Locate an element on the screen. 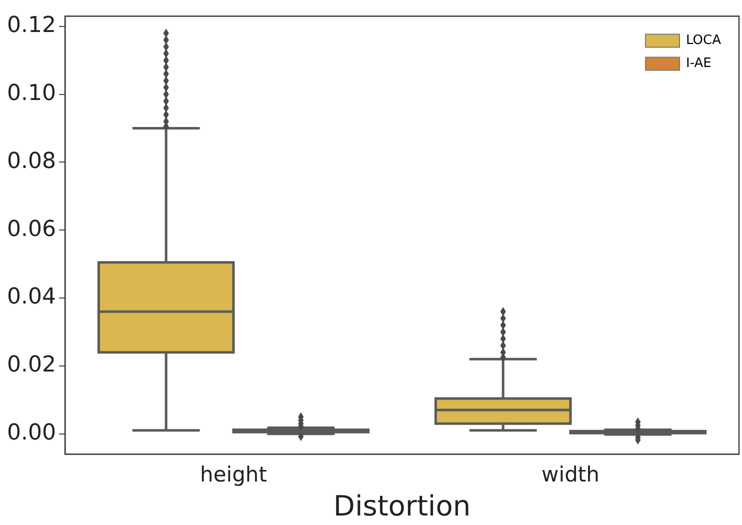 This screenshot has height=525, width=742. legend-label: I-AE is located at coordinates (699, 64).